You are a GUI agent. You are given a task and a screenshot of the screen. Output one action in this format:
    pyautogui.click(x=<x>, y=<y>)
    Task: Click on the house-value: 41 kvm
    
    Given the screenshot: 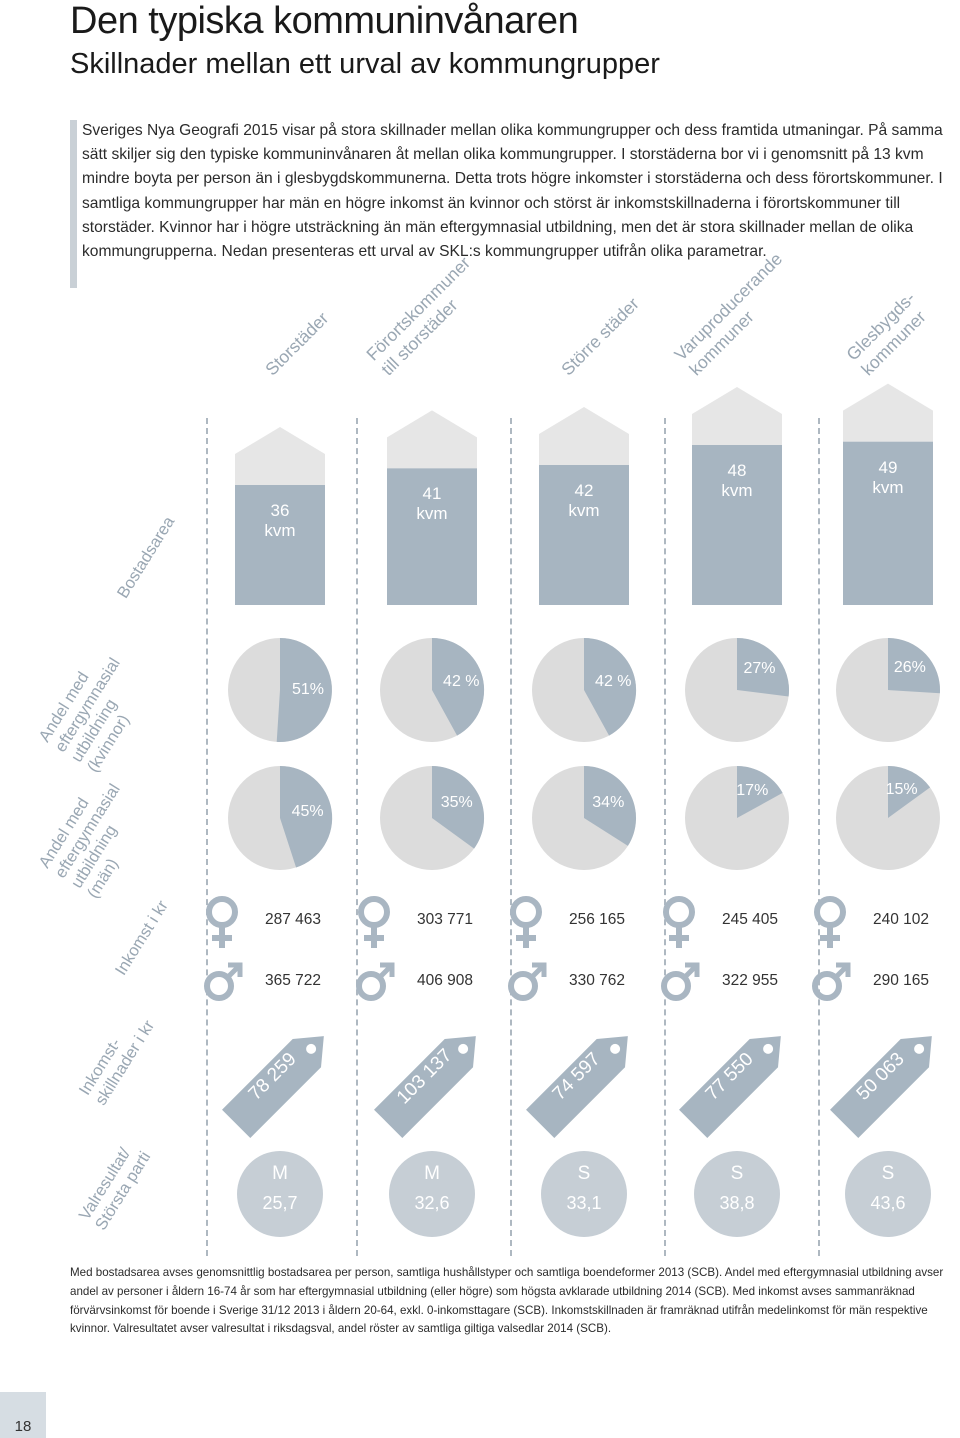 What is the action you would take?
    pyautogui.click(x=432, y=504)
    